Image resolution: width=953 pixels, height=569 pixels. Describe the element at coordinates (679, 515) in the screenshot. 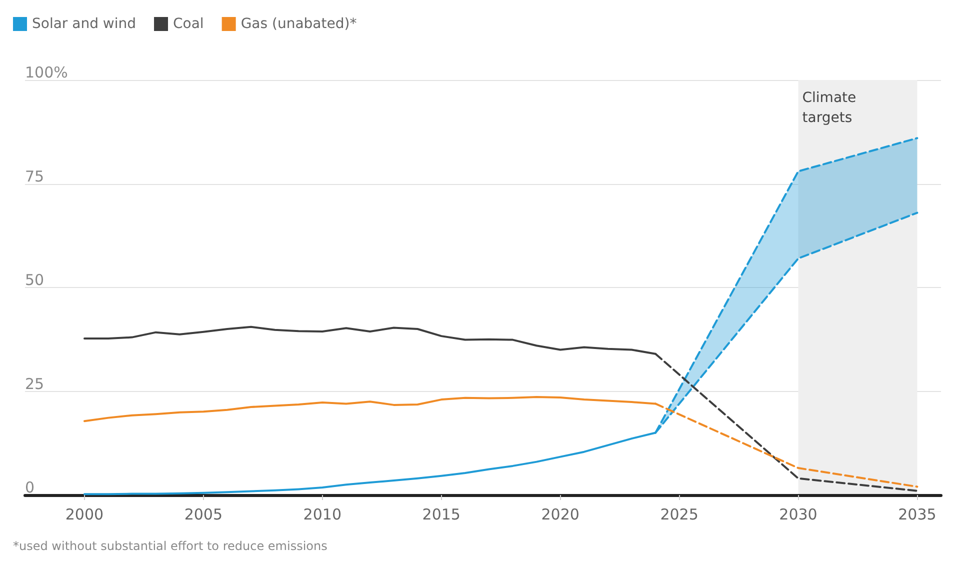

I see `x-tick-label: 2025` at that location.